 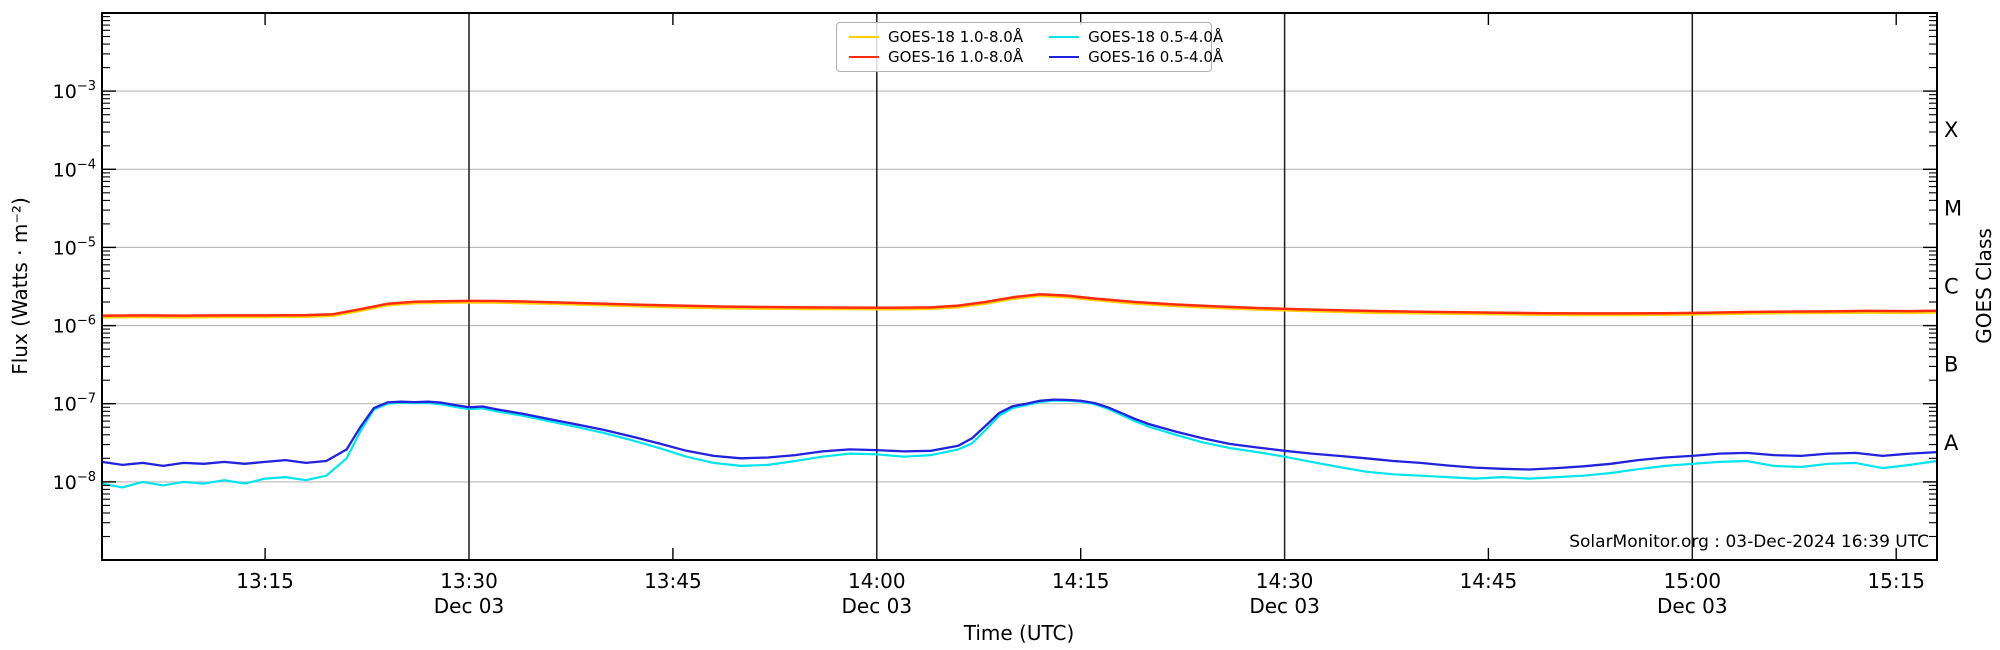 What do you see at coordinates (1489, 581) in the screenshot?
I see `x-tick-label: 14:45` at bounding box center [1489, 581].